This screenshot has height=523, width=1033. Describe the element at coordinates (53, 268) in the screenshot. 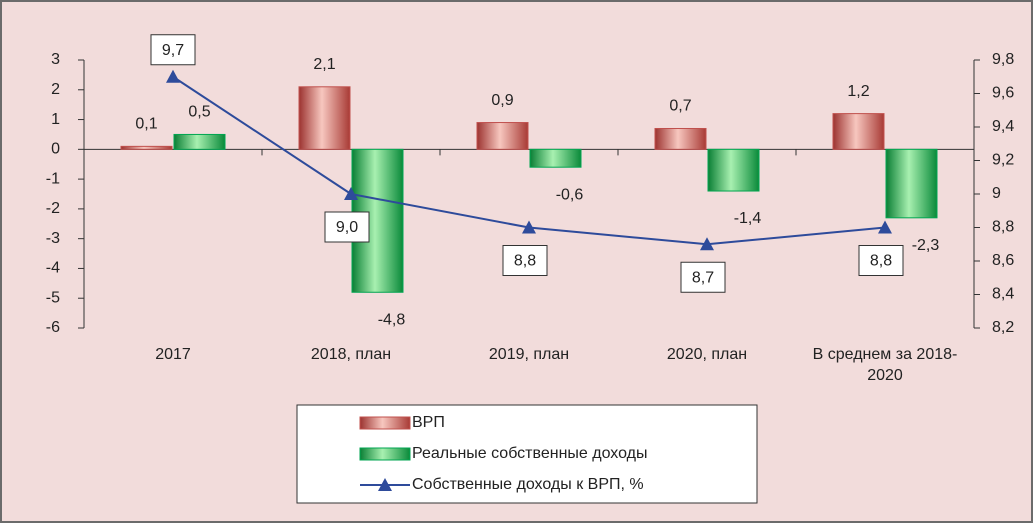

I see `y-tick-label: -4` at that location.